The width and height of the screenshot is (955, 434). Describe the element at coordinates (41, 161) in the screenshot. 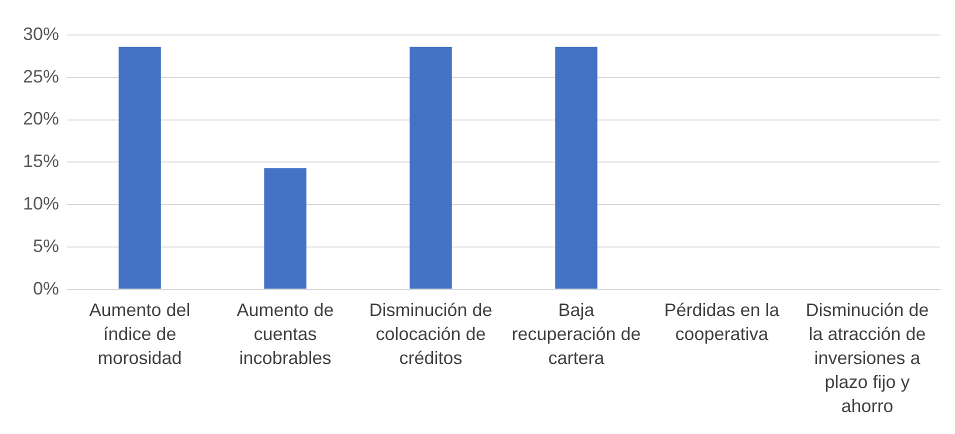

I see `y-tick-label: 15%` at that location.